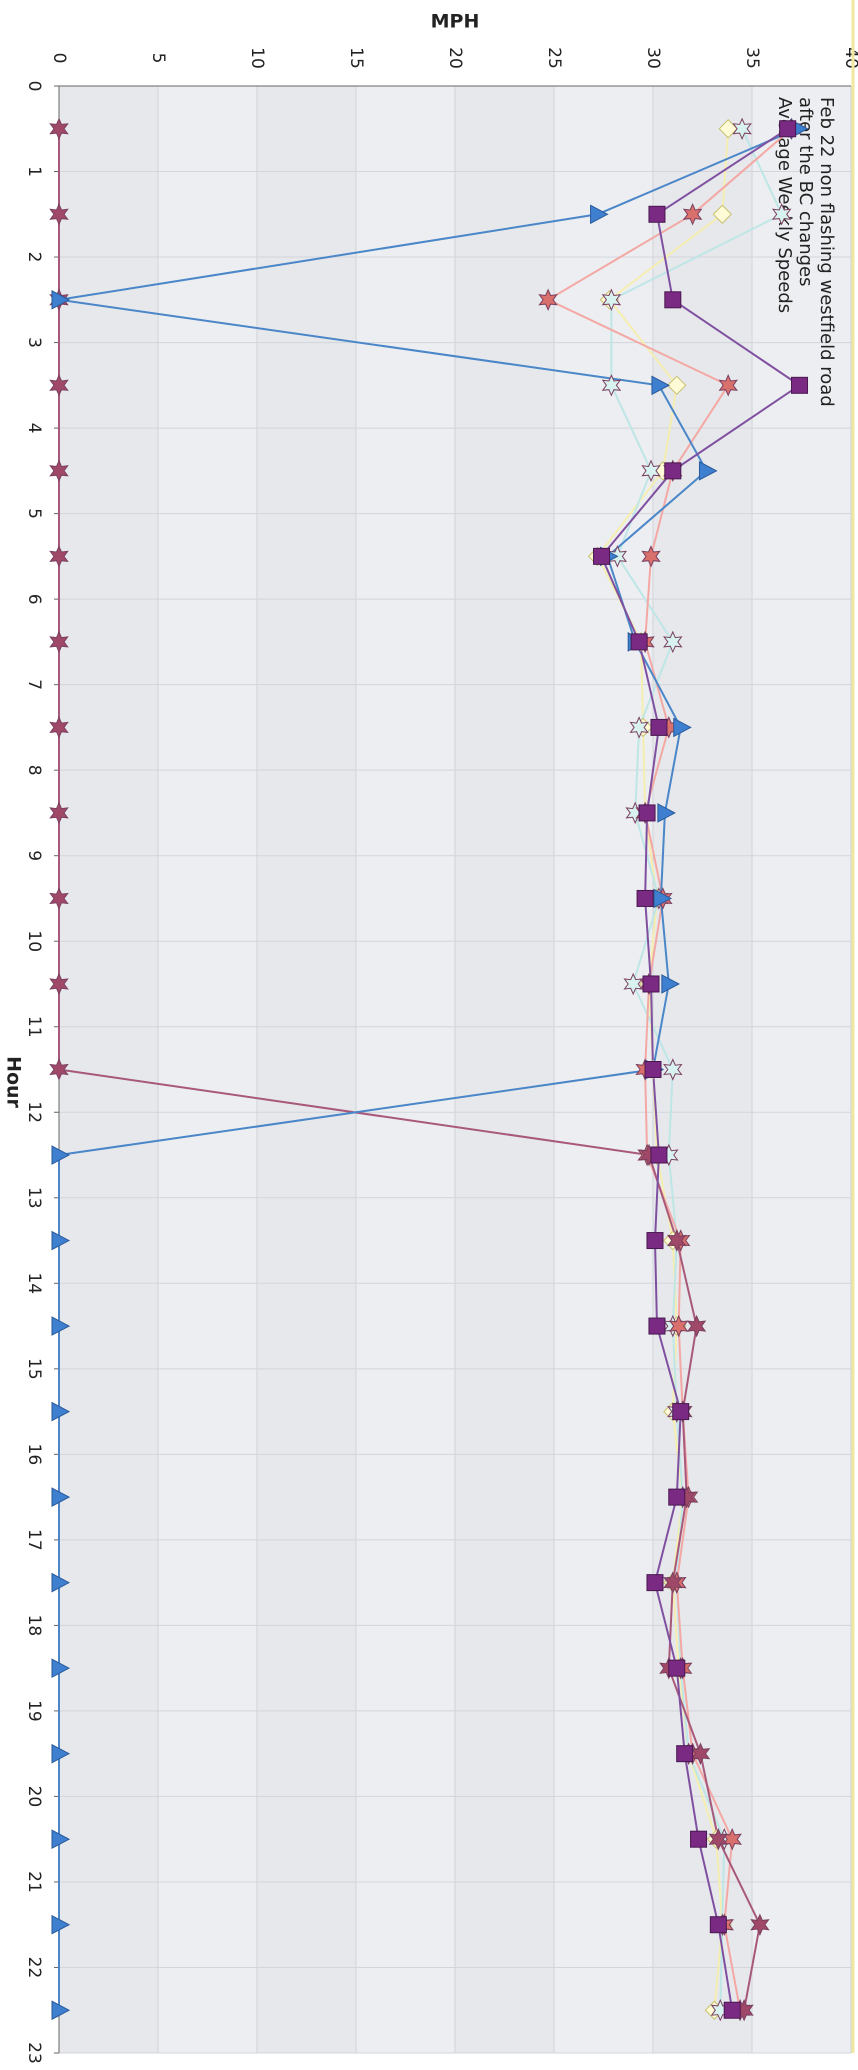  Describe the element at coordinates (34, 428) in the screenshot. I see `x-tick-label: 4` at that location.